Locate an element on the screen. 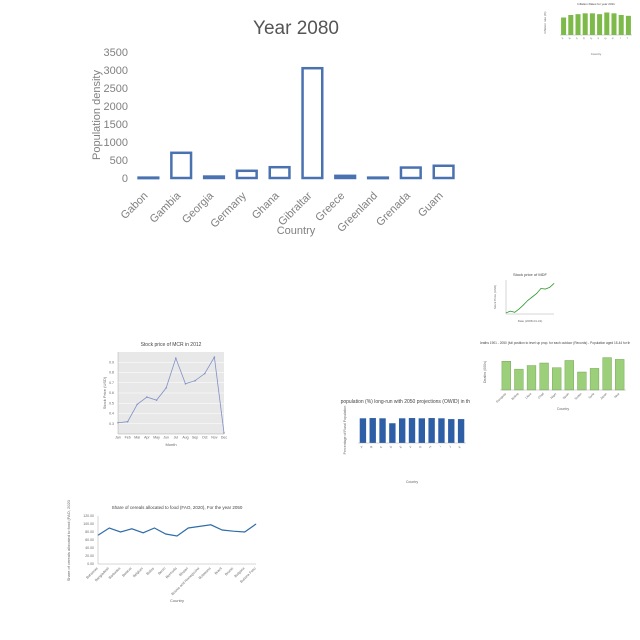 This screenshot has height=640, width=640. x-tick-label: May is located at coordinates (156, 438).